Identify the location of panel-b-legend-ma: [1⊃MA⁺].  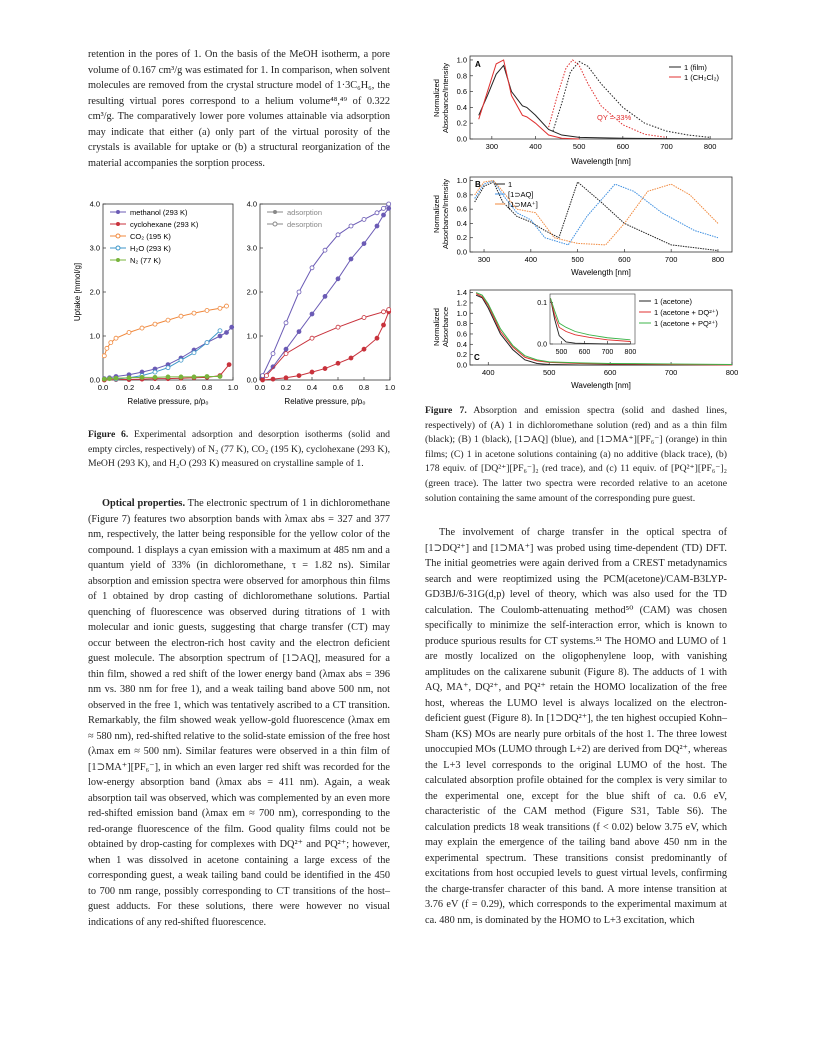
(523, 204).